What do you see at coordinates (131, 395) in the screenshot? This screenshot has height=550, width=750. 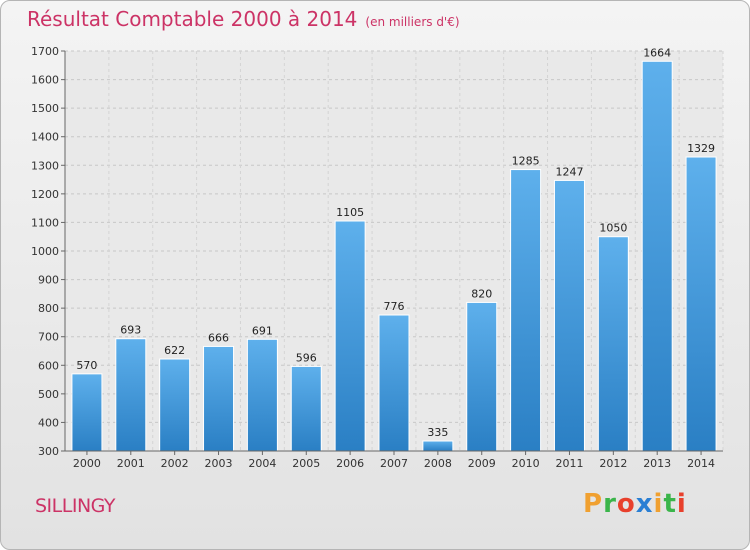 I see `bar-2001` at bounding box center [131, 395].